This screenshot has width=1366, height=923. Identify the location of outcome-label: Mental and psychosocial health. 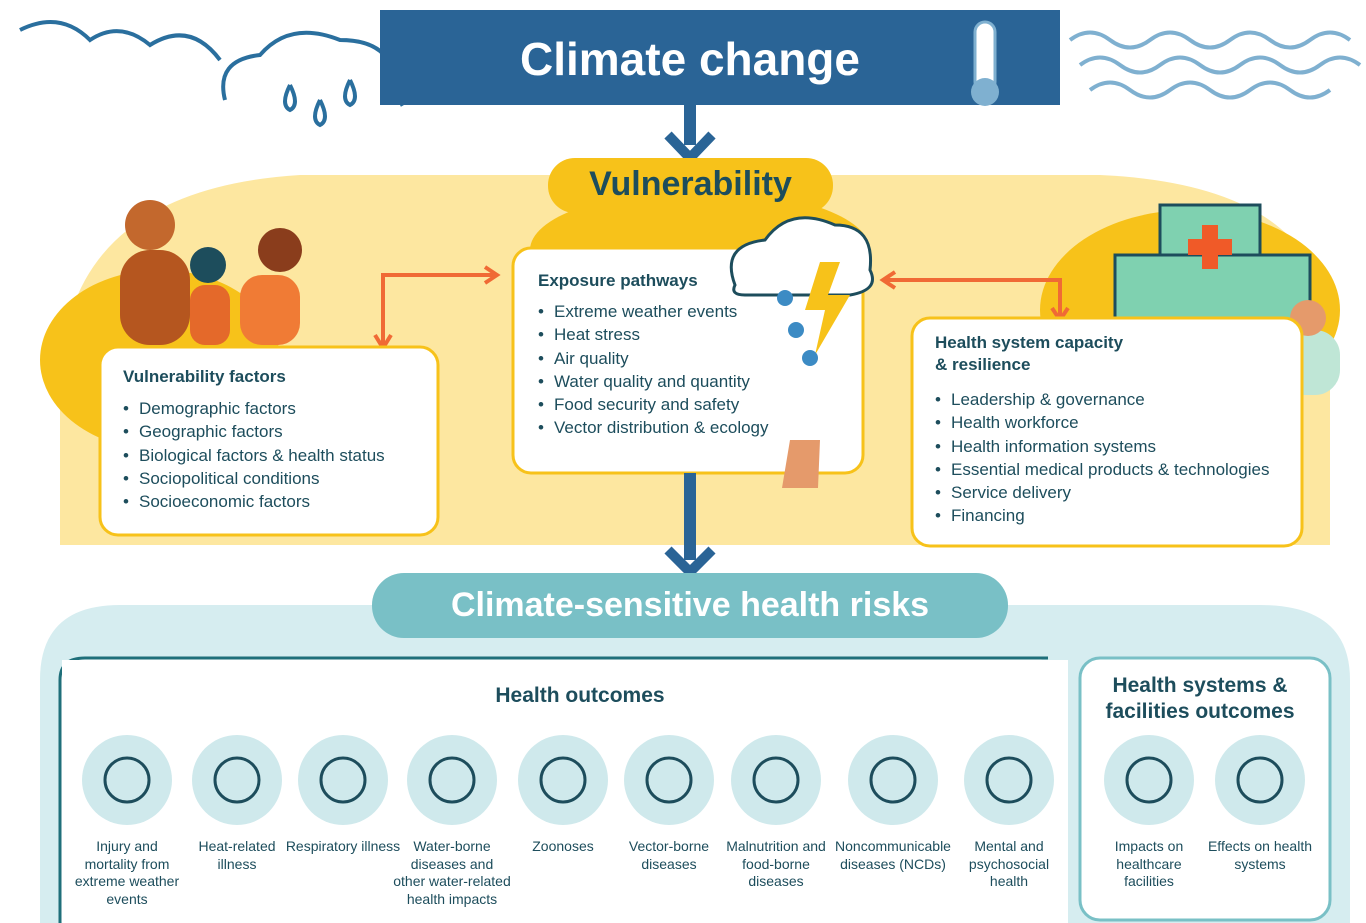
(1009, 863).